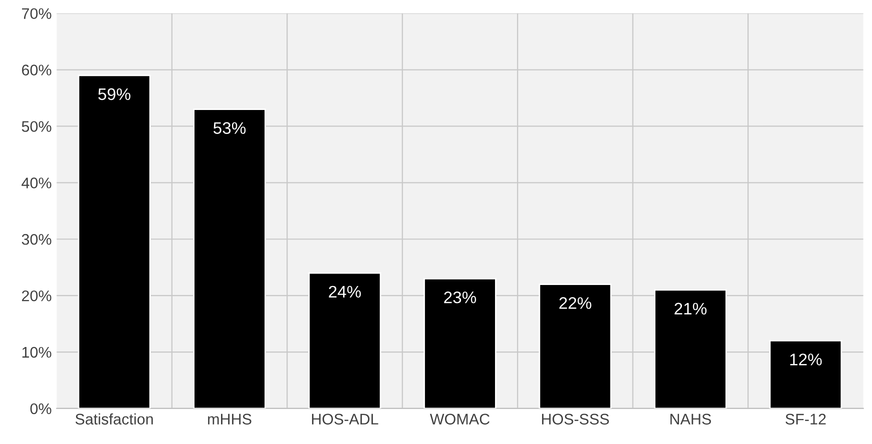 Image resolution: width=872 pixels, height=444 pixels. Describe the element at coordinates (114, 419) in the screenshot. I see `x-tick-label: Satisfaction` at that location.